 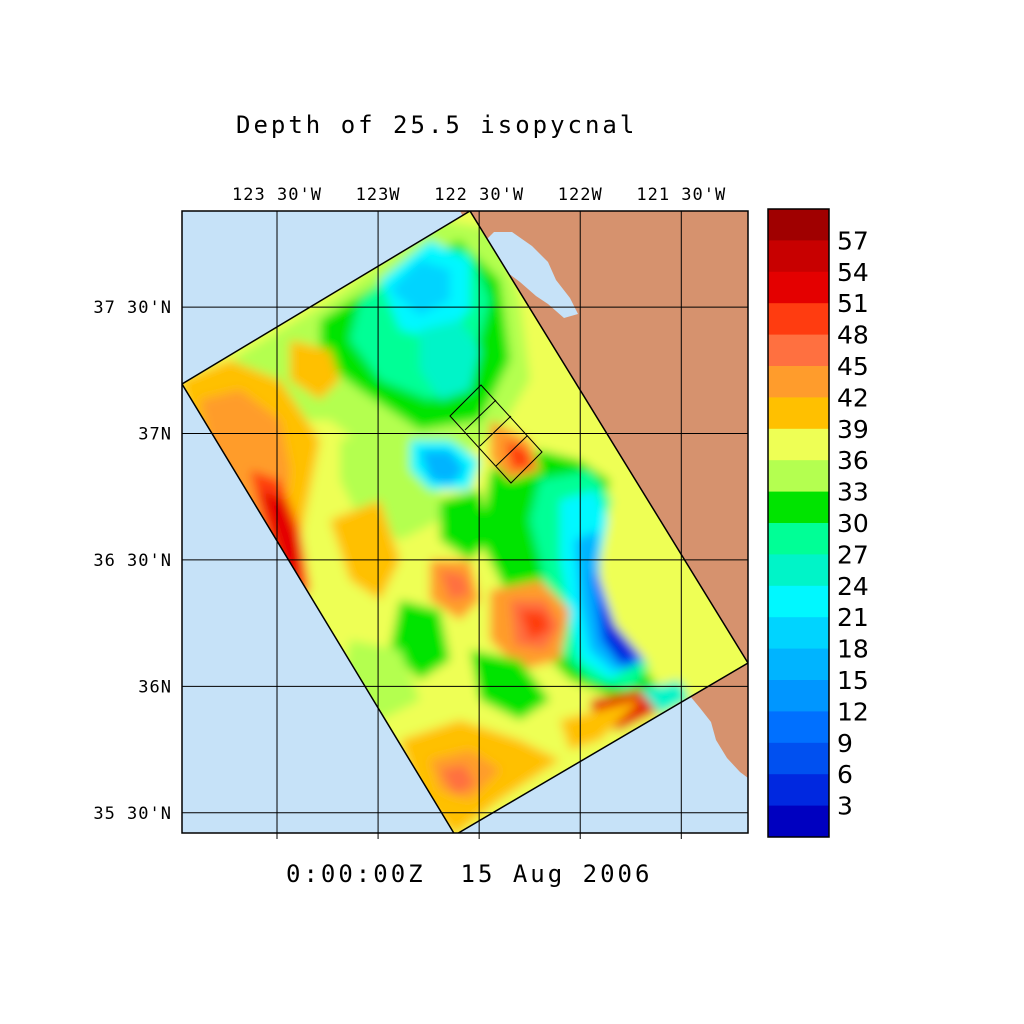 I want to click on colorbar-label: 45, so click(x=853, y=366).